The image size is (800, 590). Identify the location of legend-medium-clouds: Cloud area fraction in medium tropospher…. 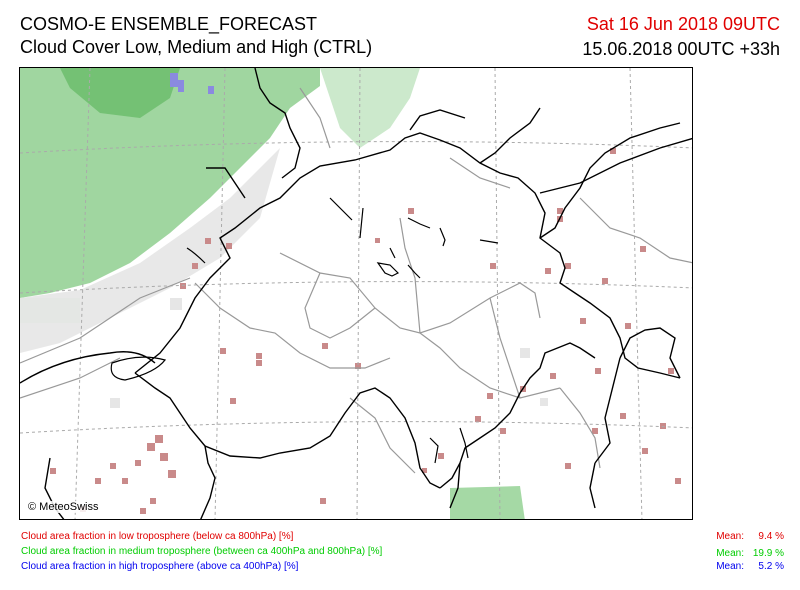
(202, 551).